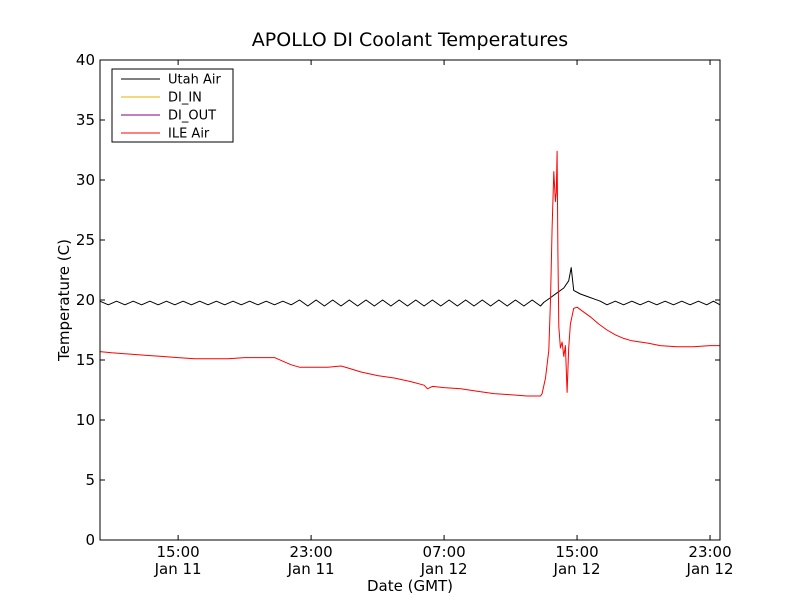 This screenshot has height=600, width=800. Describe the element at coordinates (90, 480) in the screenshot. I see `y-tick-label: 5` at that location.